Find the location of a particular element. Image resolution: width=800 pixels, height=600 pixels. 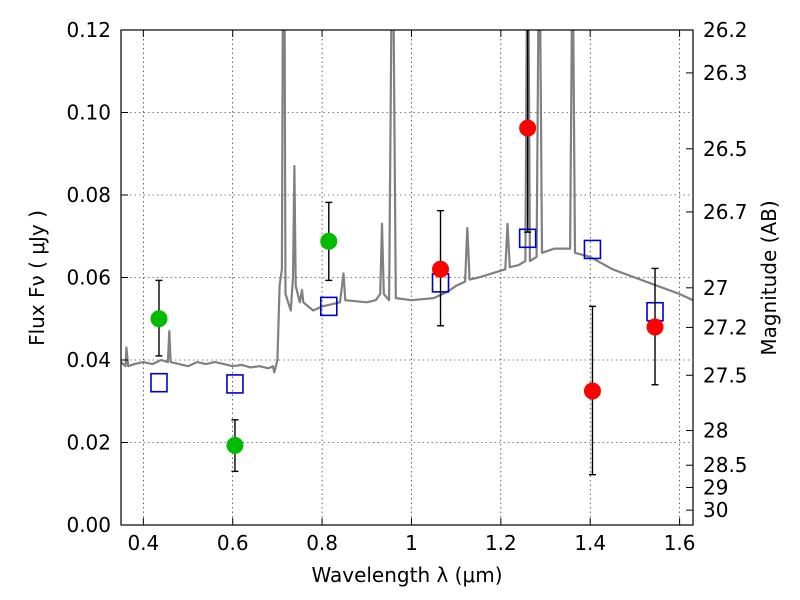

y-tick-label: 0.06 is located at coordinates (88, 278).